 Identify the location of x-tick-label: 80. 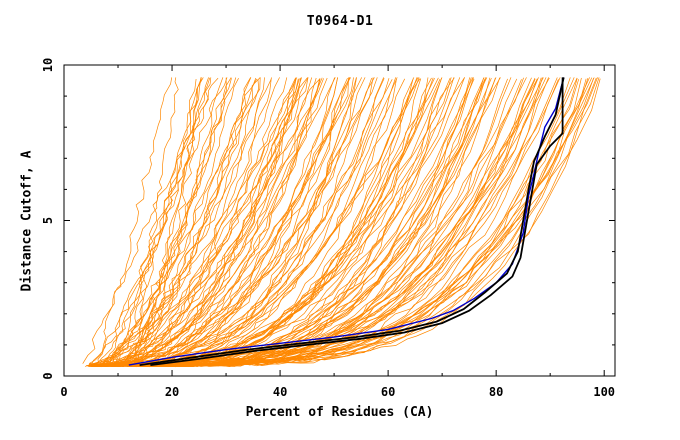
(496, 392).